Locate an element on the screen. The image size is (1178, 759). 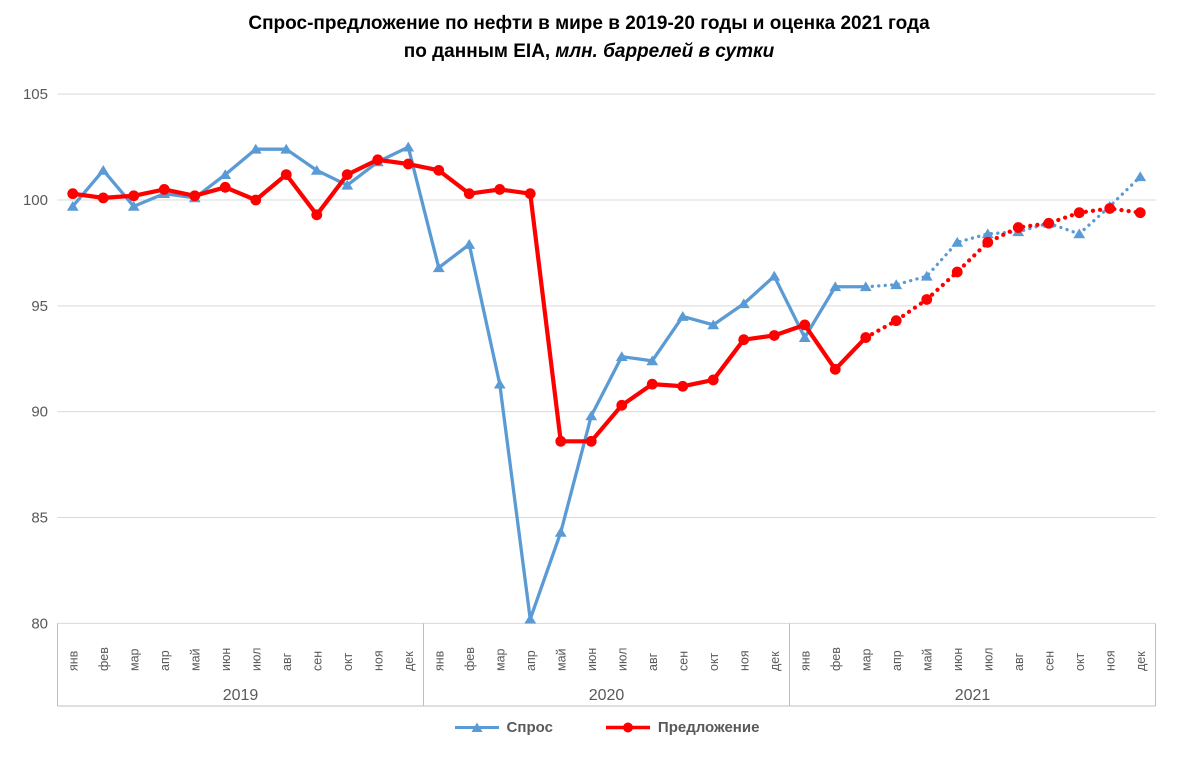
year-label: 2021 is located at coordinates (973, 695).